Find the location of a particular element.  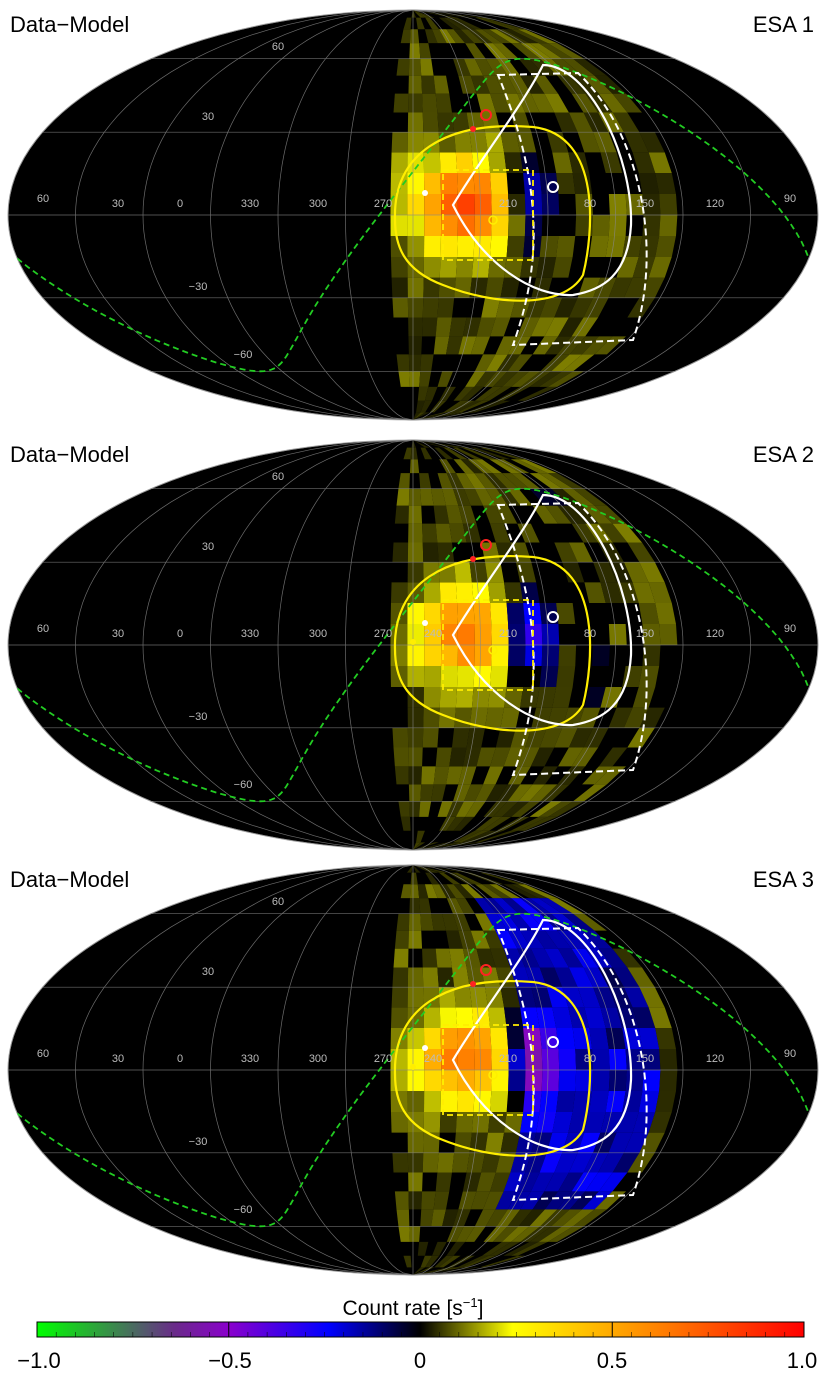

longitude-label: 210 is located at coordinates (508, 634).